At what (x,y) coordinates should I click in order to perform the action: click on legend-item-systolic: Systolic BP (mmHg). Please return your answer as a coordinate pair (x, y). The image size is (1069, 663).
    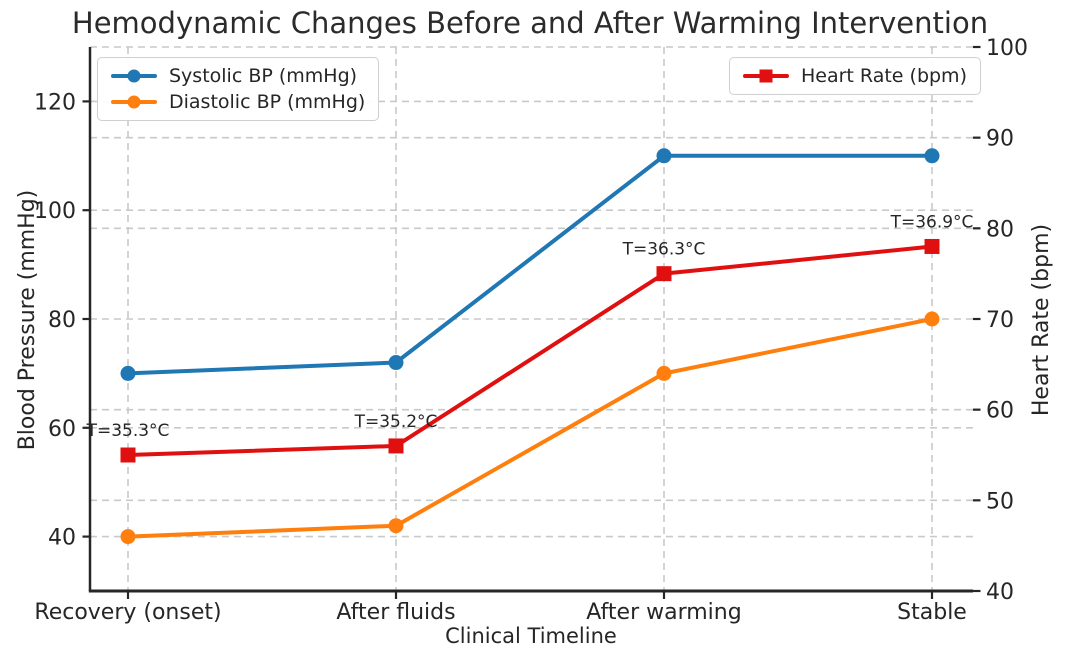
    Looking at the image, I should click on (238, 76).